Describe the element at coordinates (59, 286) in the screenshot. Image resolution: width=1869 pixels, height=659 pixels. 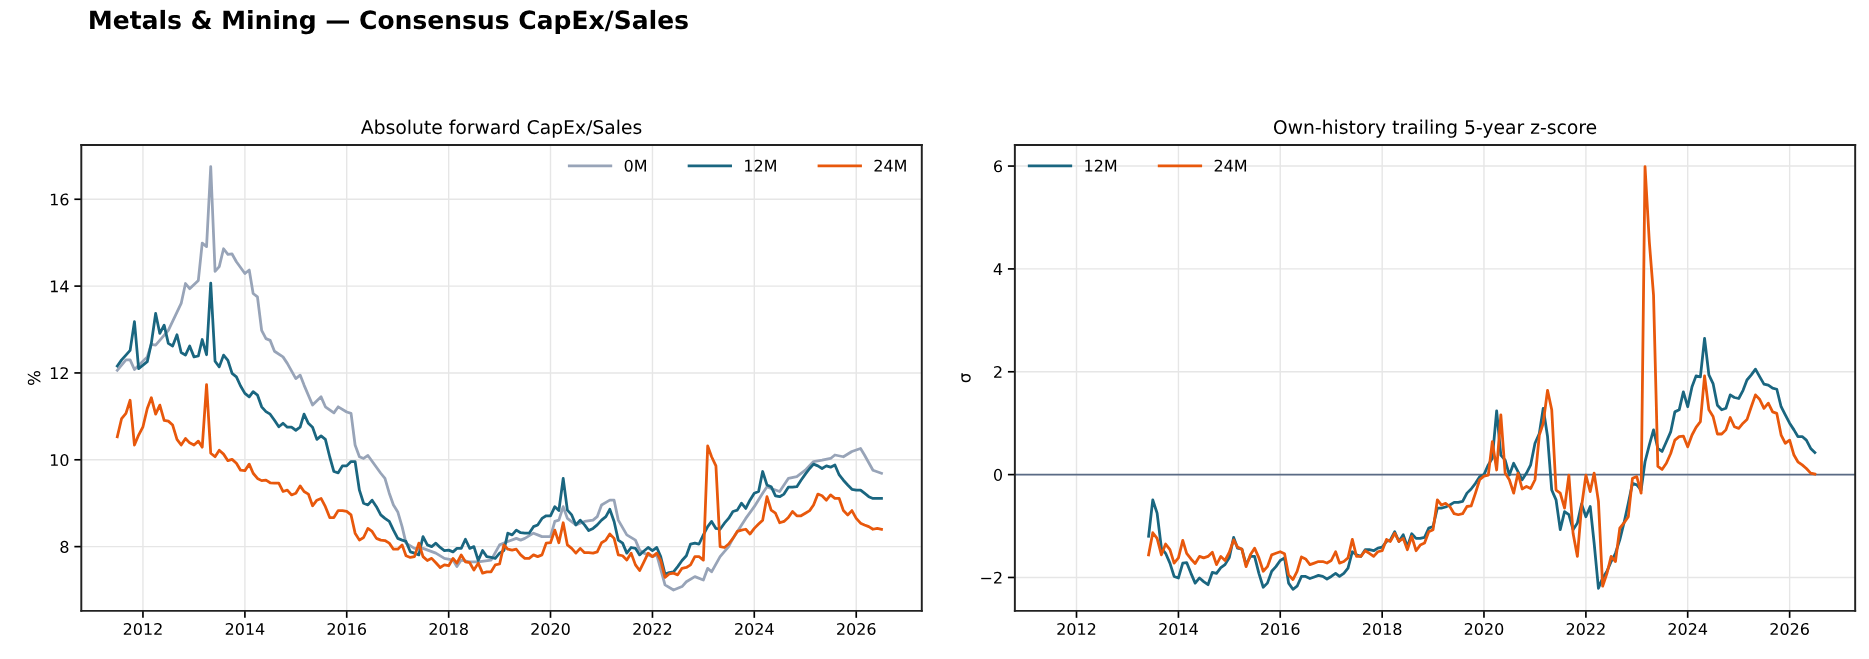
I see `y-tick-label: 14` at that location.